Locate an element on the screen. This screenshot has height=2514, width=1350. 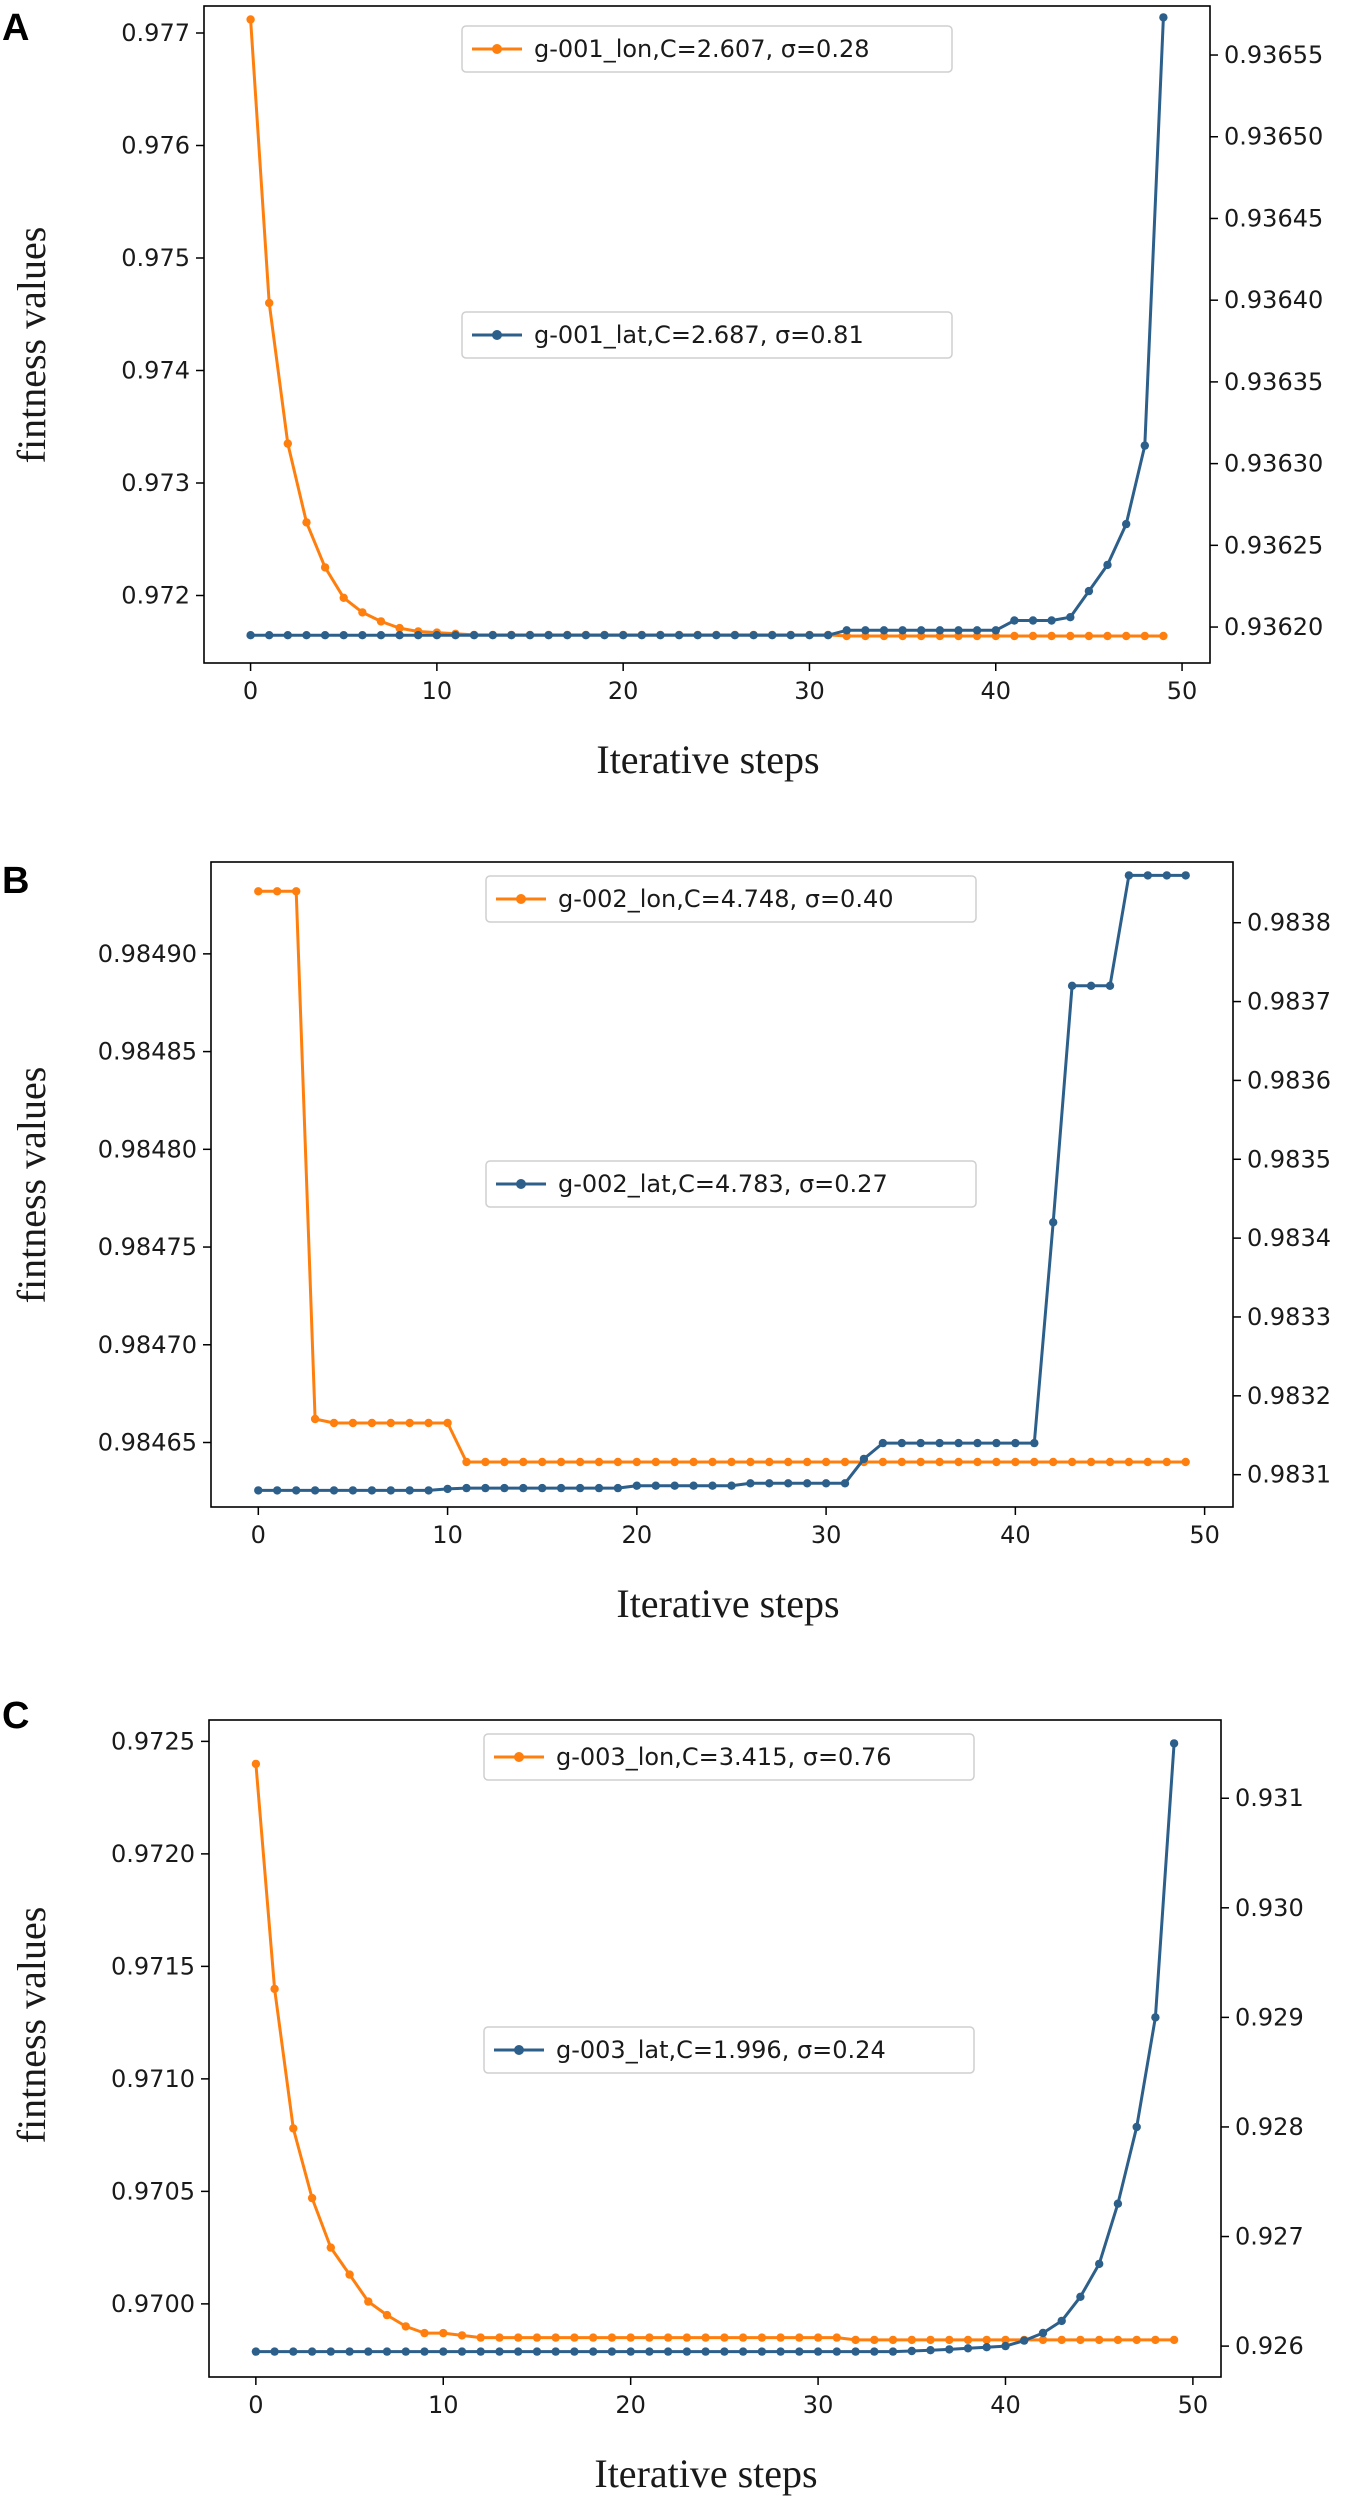
legend-marker-lat is located at coordinates (497, 335).